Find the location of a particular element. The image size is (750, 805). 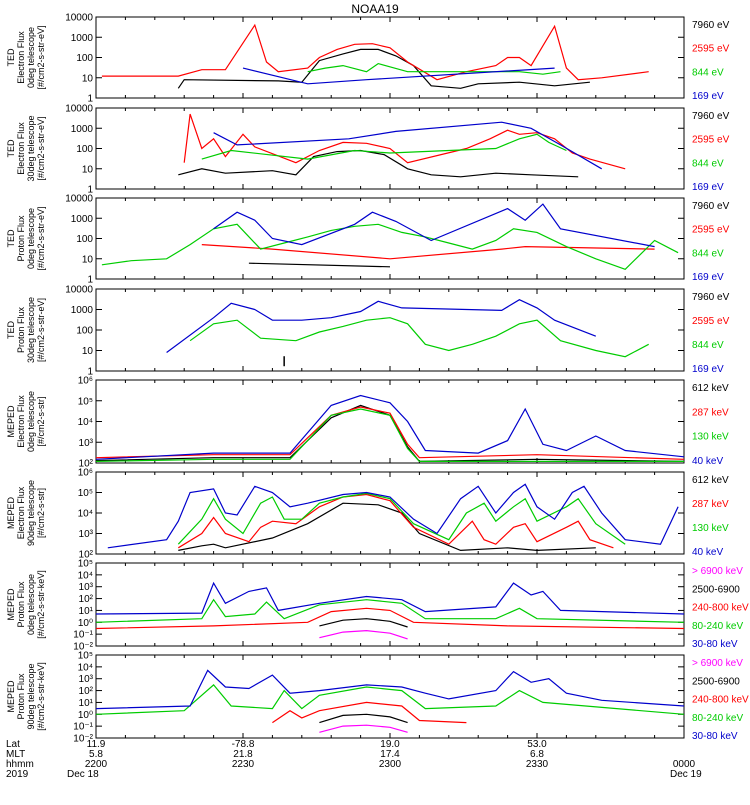

legend-entry: 2500-6900 is located at coordinates (716, 681).